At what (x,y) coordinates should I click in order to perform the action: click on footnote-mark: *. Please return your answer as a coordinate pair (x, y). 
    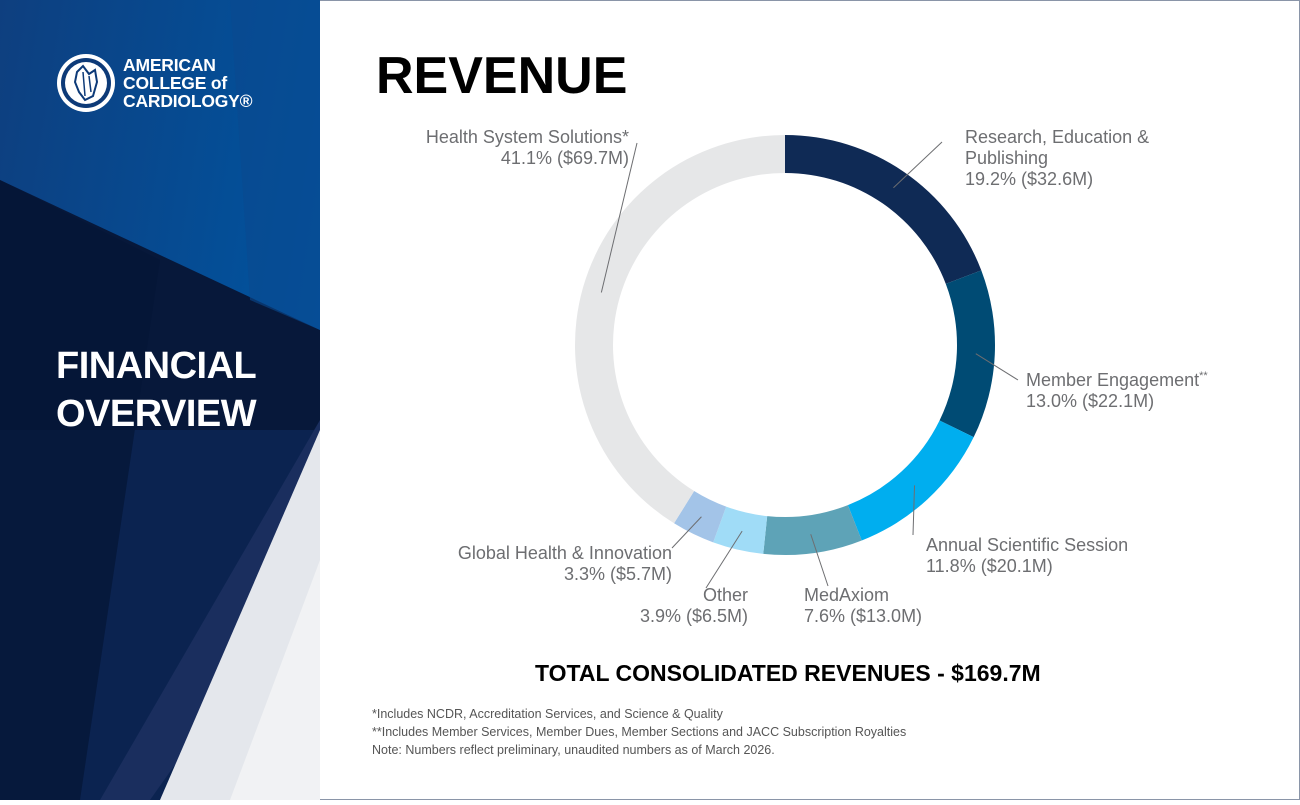
    Looking at the image, I should click on (625, 137).